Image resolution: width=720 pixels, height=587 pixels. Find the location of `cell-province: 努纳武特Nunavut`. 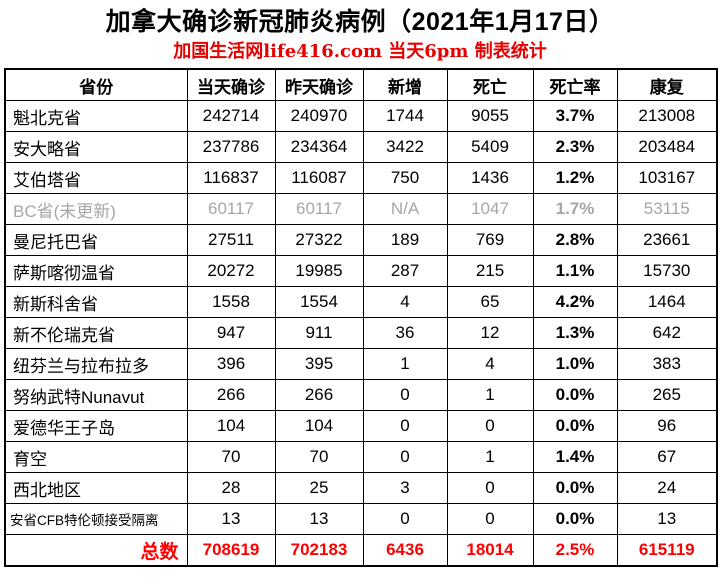

cell-province: 努纳武特Nunavut is located at coordinates (96, 395).